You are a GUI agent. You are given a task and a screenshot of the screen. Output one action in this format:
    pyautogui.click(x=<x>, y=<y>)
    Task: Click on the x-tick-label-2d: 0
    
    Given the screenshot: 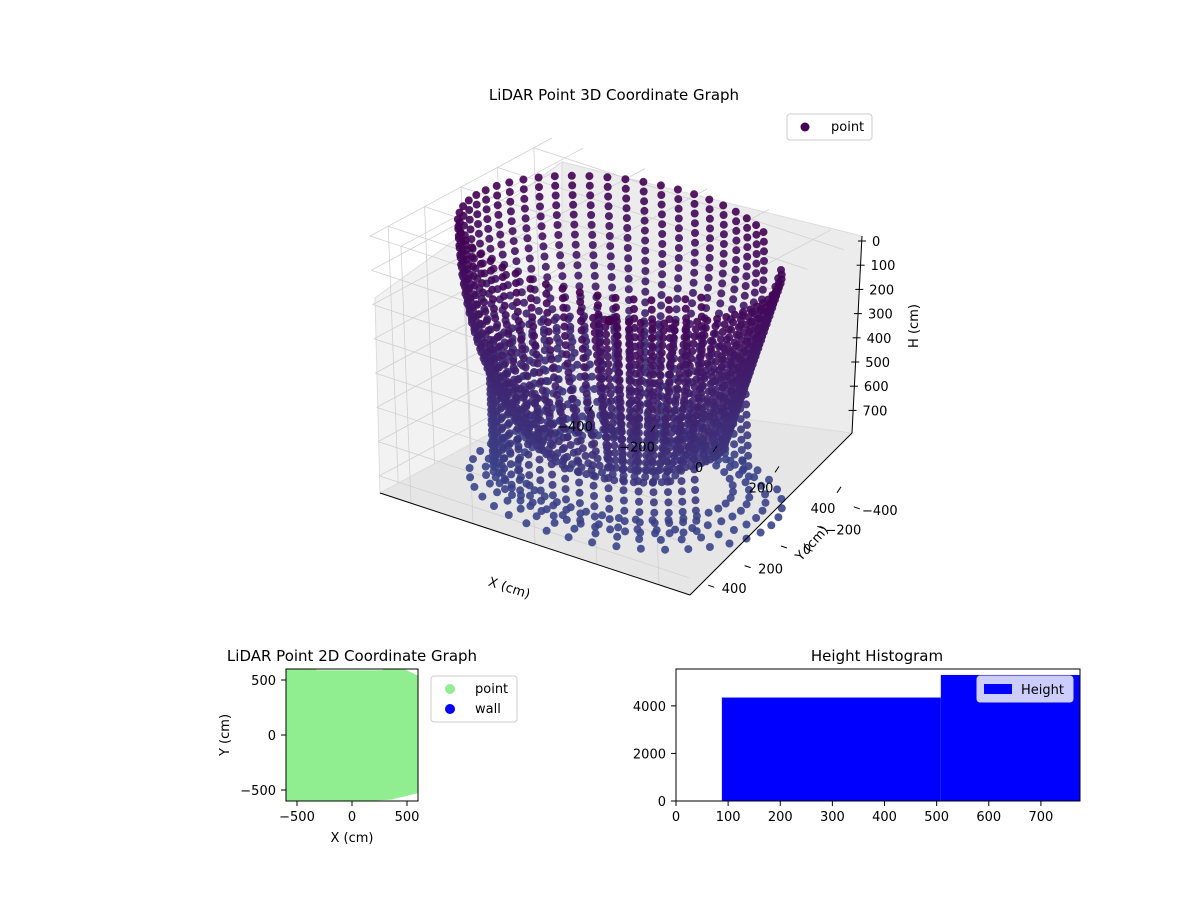 What is the action you would take?
    pyautogui.click(x=352, y=817)
    